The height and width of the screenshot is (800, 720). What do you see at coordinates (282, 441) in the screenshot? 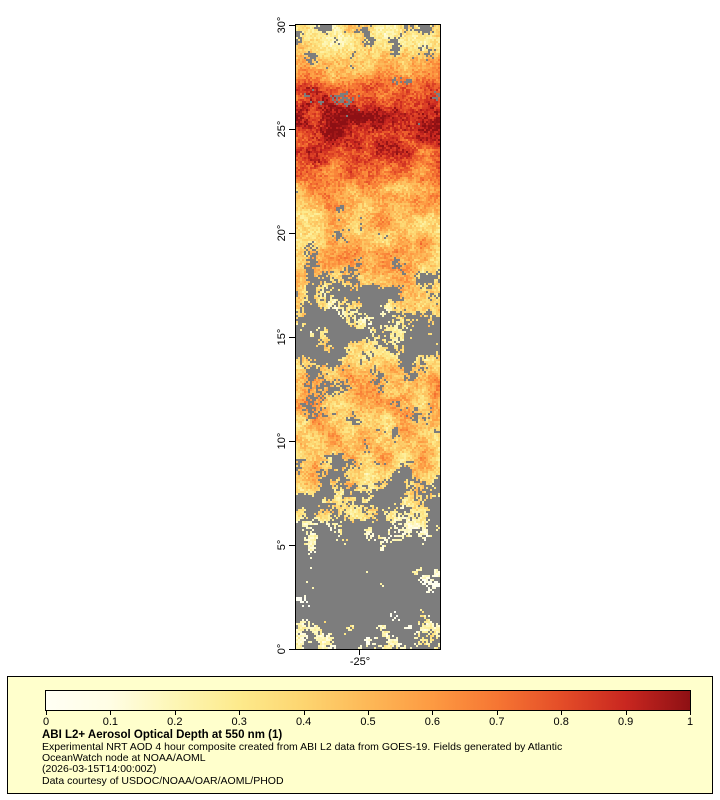
I see `latitude-tick-label: 10°` at bounding box center [282, 441].